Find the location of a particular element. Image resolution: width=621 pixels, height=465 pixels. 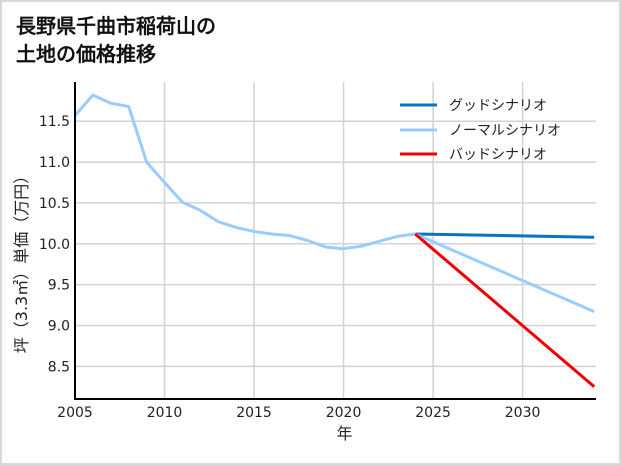

y-tick-label: 11.5 is located at coordinates (54, 122).